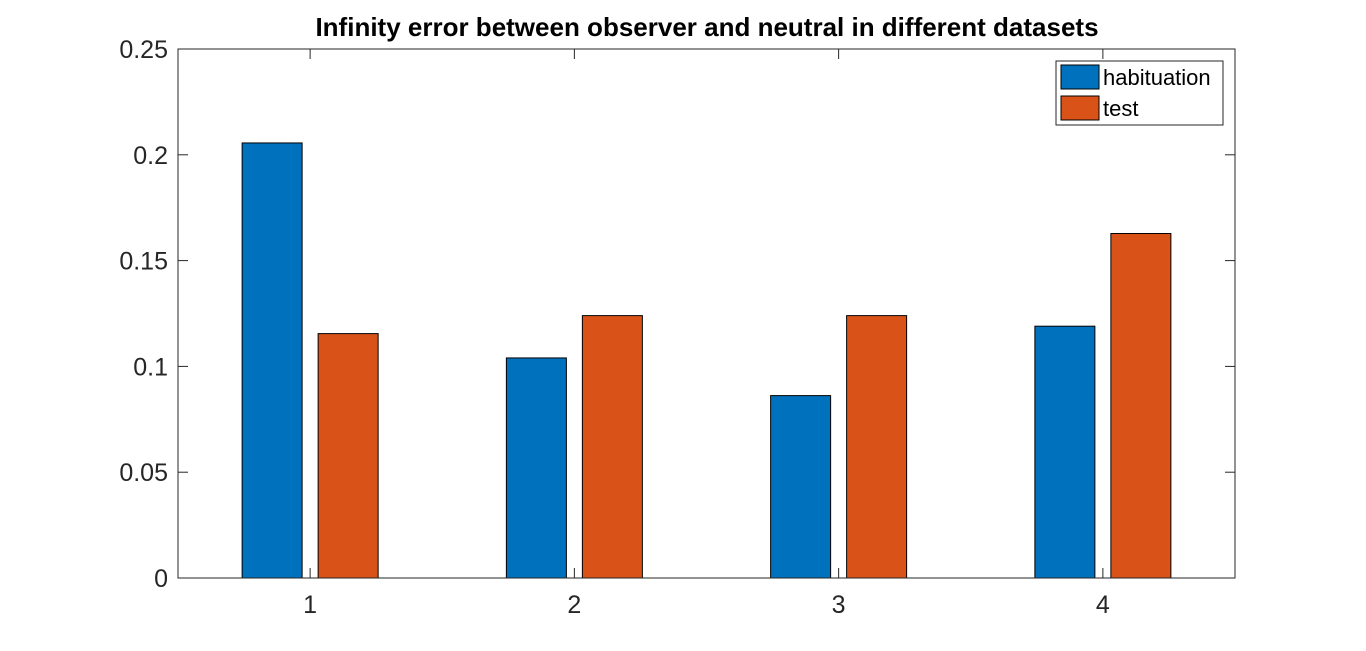  What do you see at coordinates (1120, 108) in the screenshot?
I see `legend-label-test: test` at bounding box center [1120, 108].